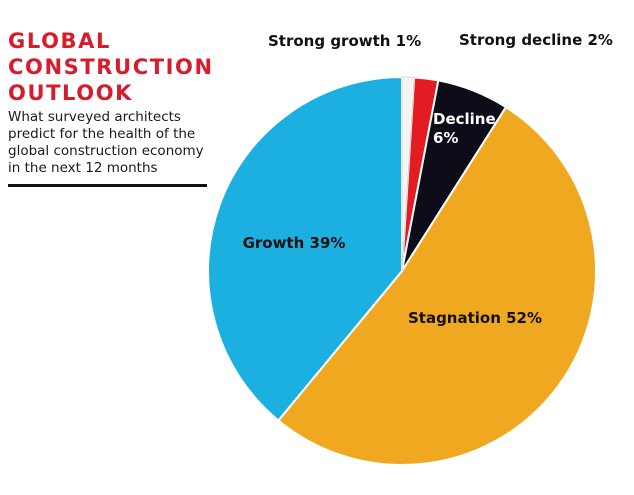 Image resolution: width=634 pixels, height=495 pixels. I want to click on pie-label-strong-decline: Strong decline 2%, so click(536, 40).